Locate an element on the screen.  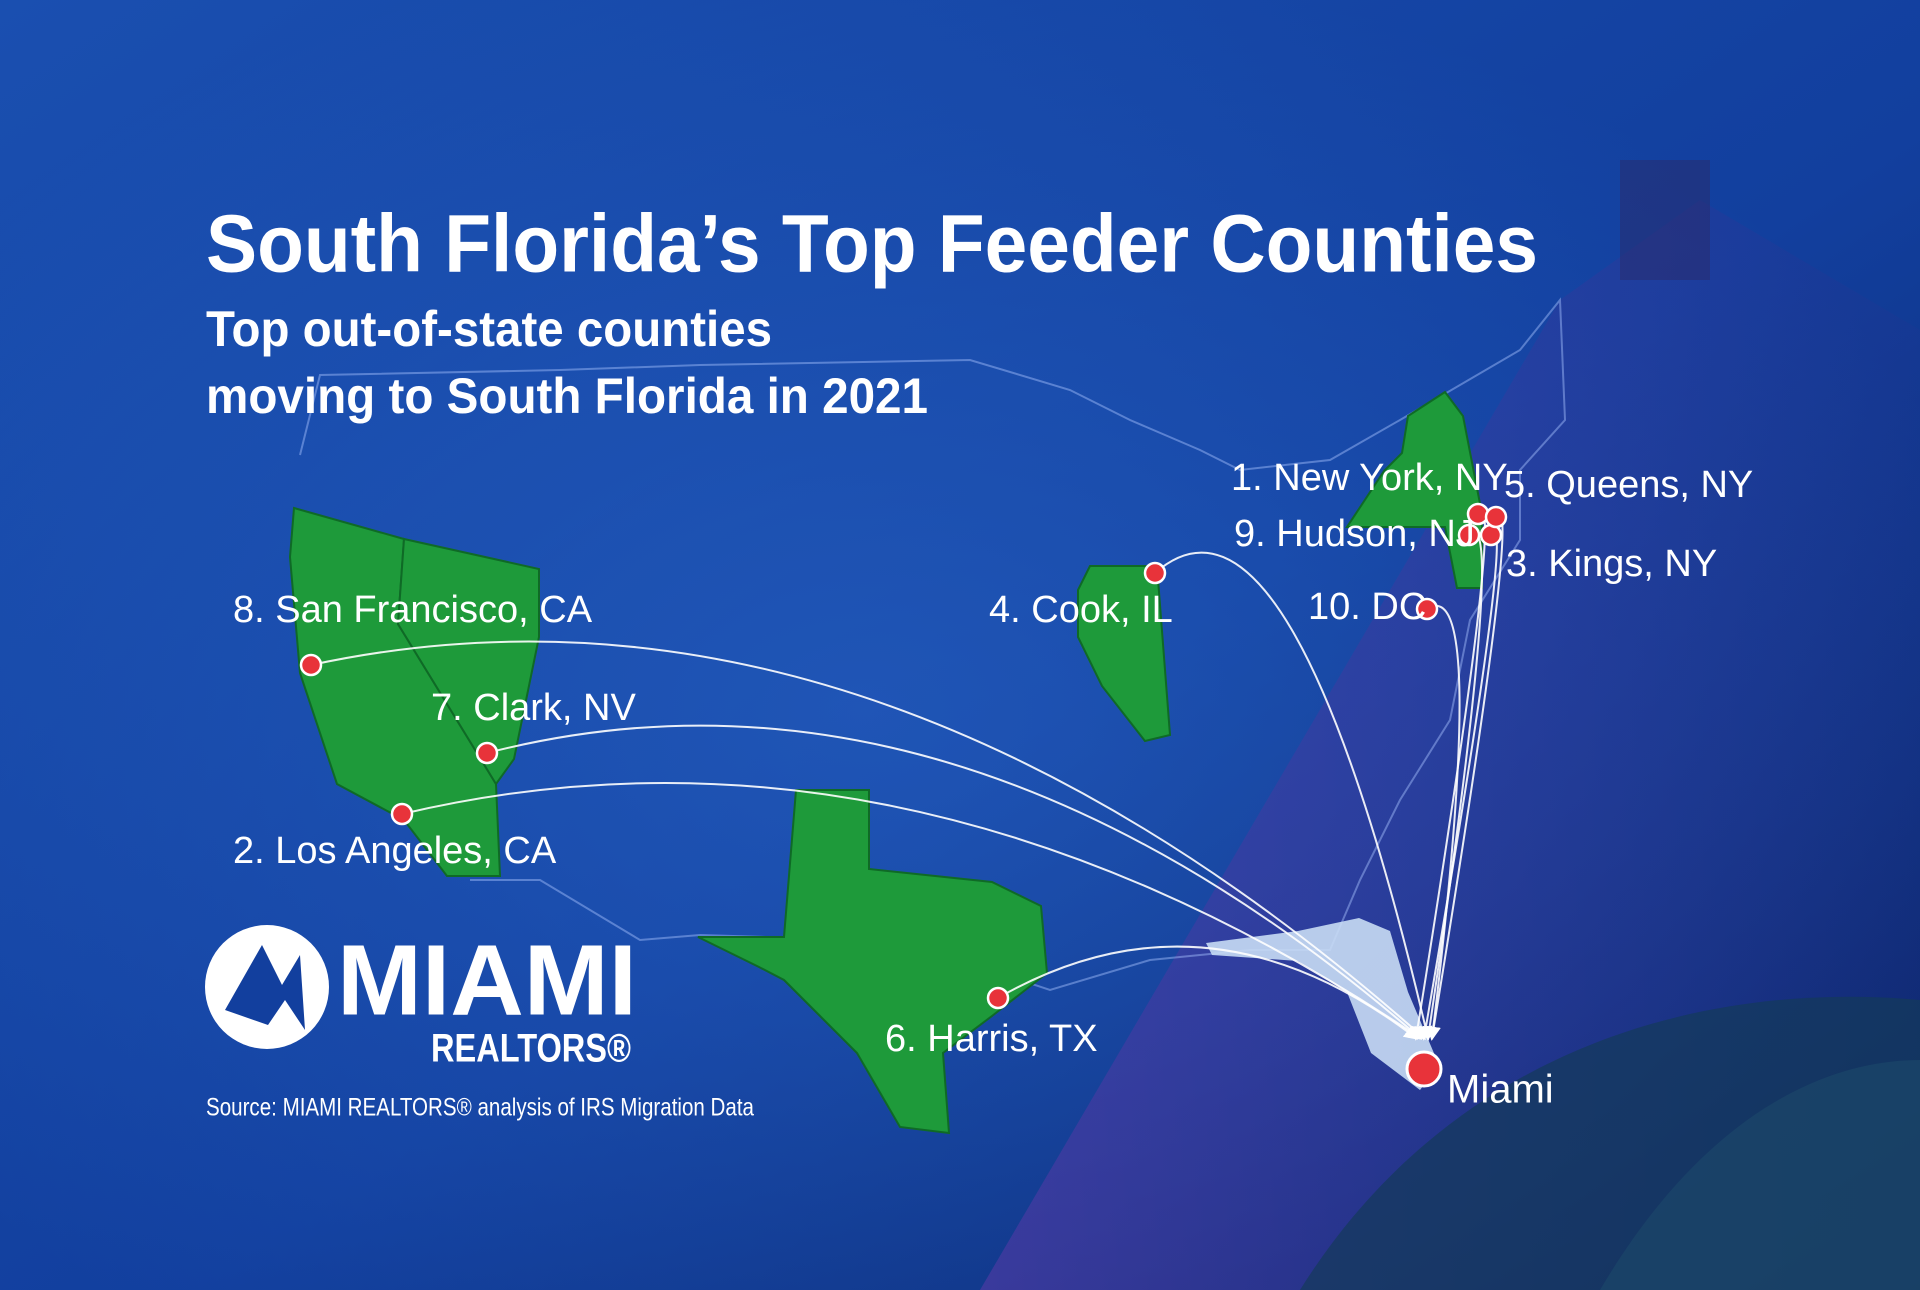
subtitle-line: moving to South Florida in 2021 is located at coordinates (567, 396).